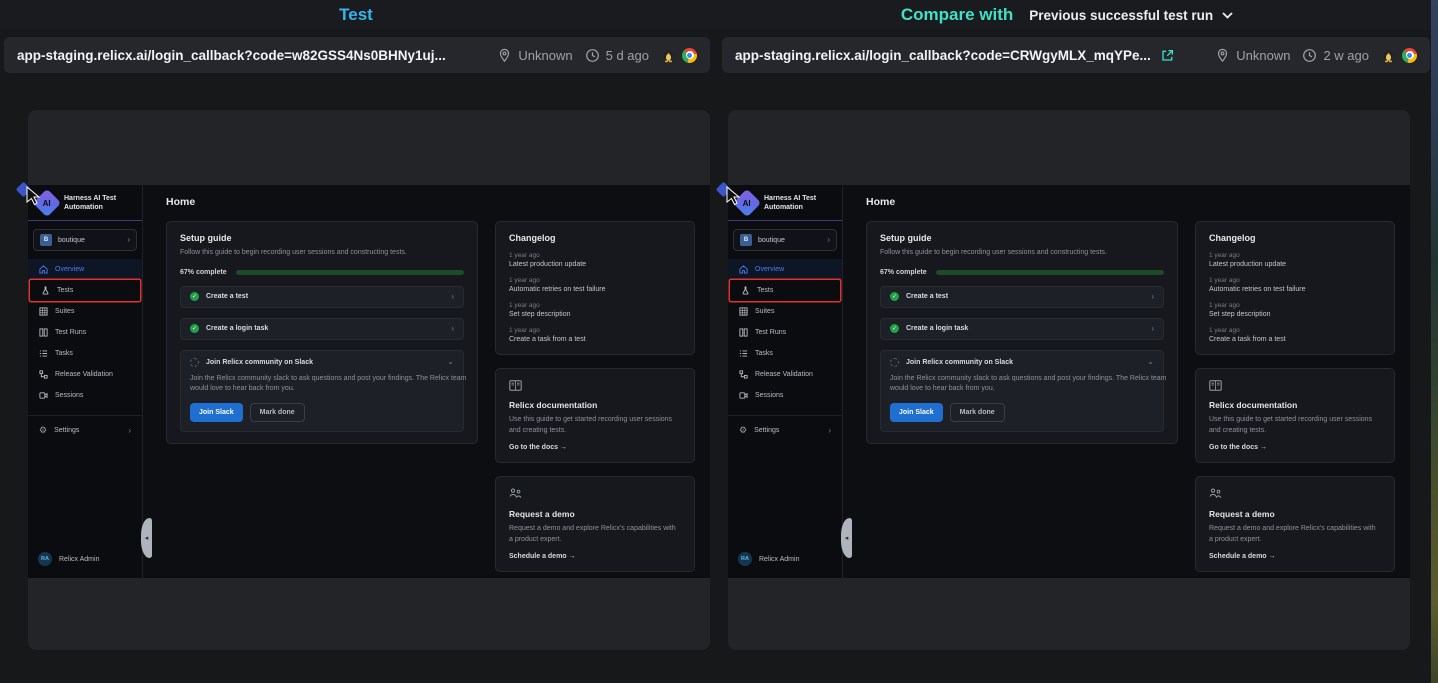 The height and width of the screenshot is (683, 1438). I want to click on changelog-entry: 1 year ago Create a task from a test, so click(1247, 335).